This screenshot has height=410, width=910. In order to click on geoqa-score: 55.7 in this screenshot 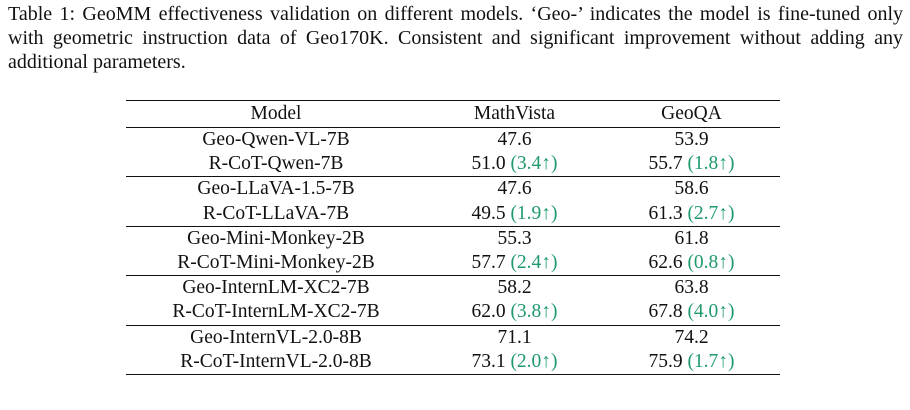, I will do `click(665, 164)`.